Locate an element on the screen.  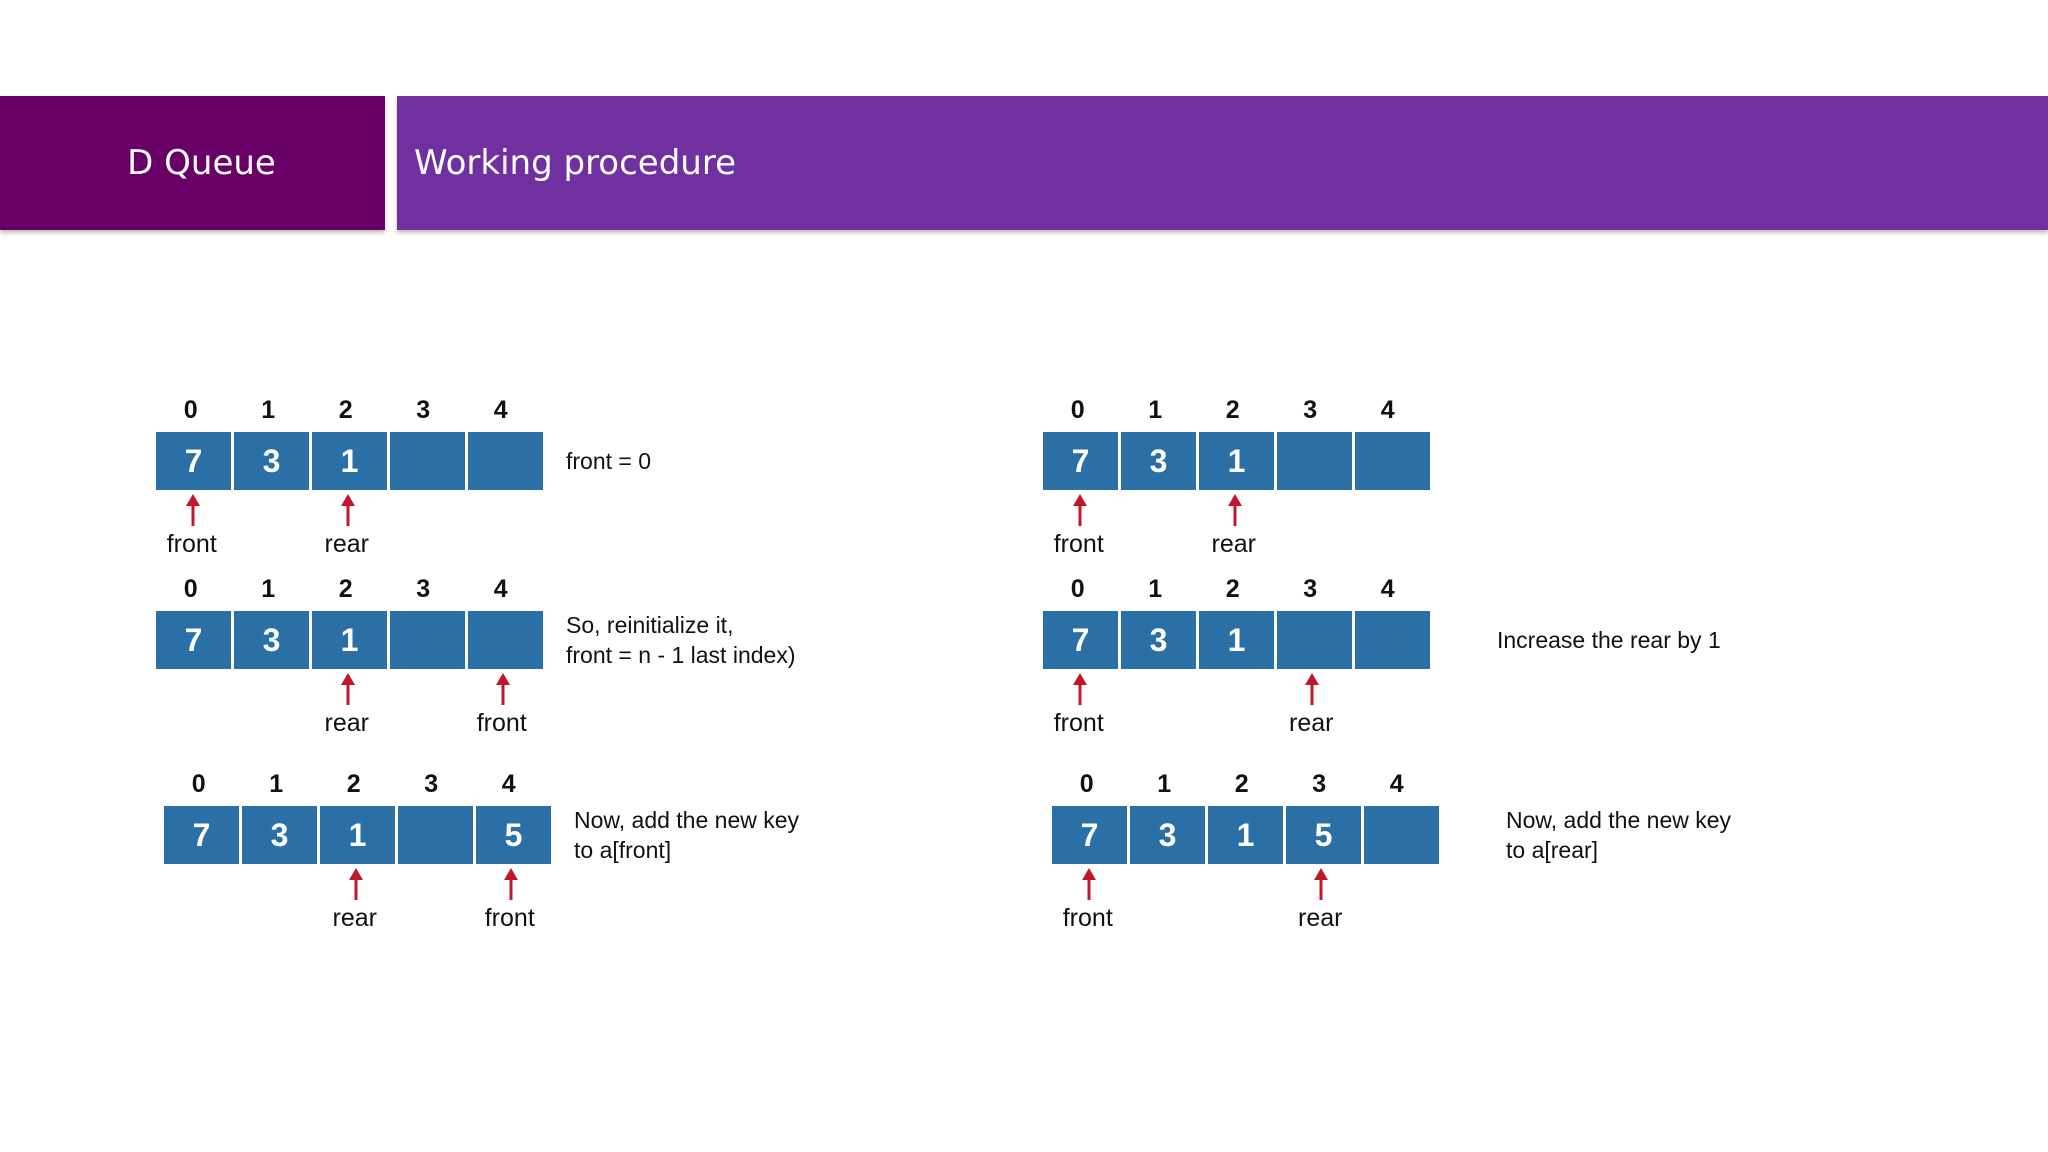
note-line: to a[front] is located at coordinates (623, 850).